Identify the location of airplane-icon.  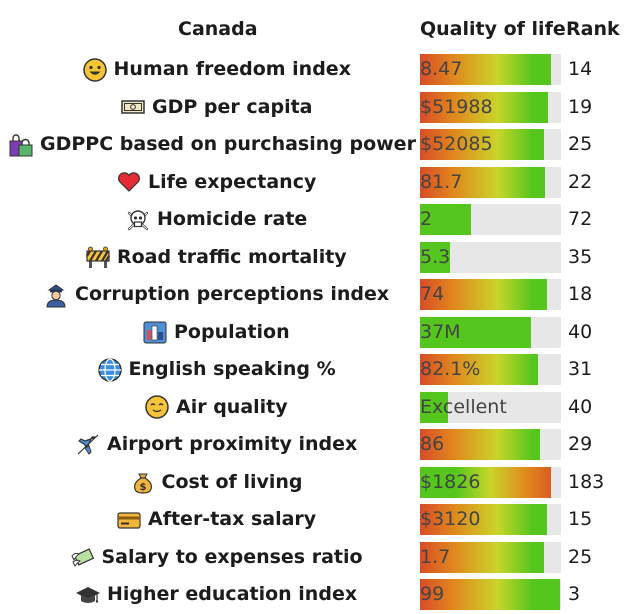
(88, 445).